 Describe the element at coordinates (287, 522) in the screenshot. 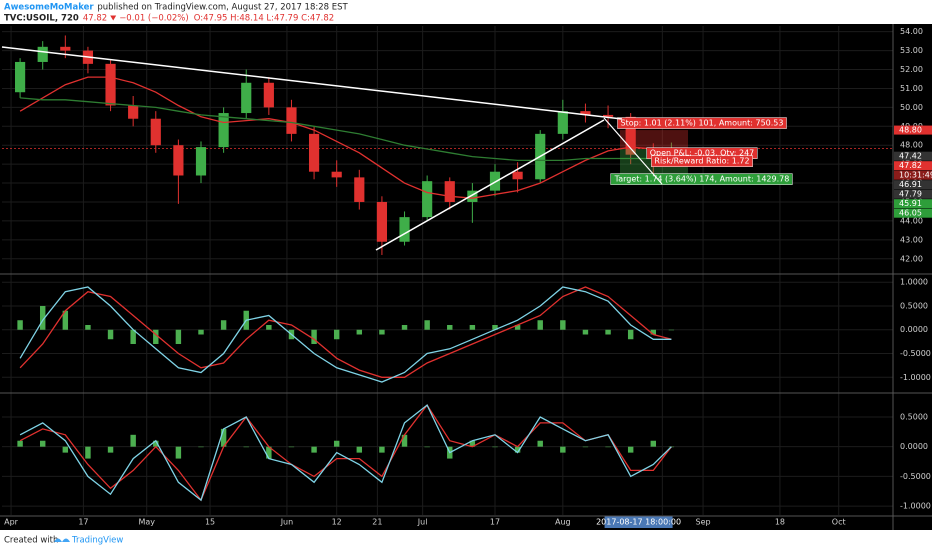

I see `x-tick-label: Jun` at that location.